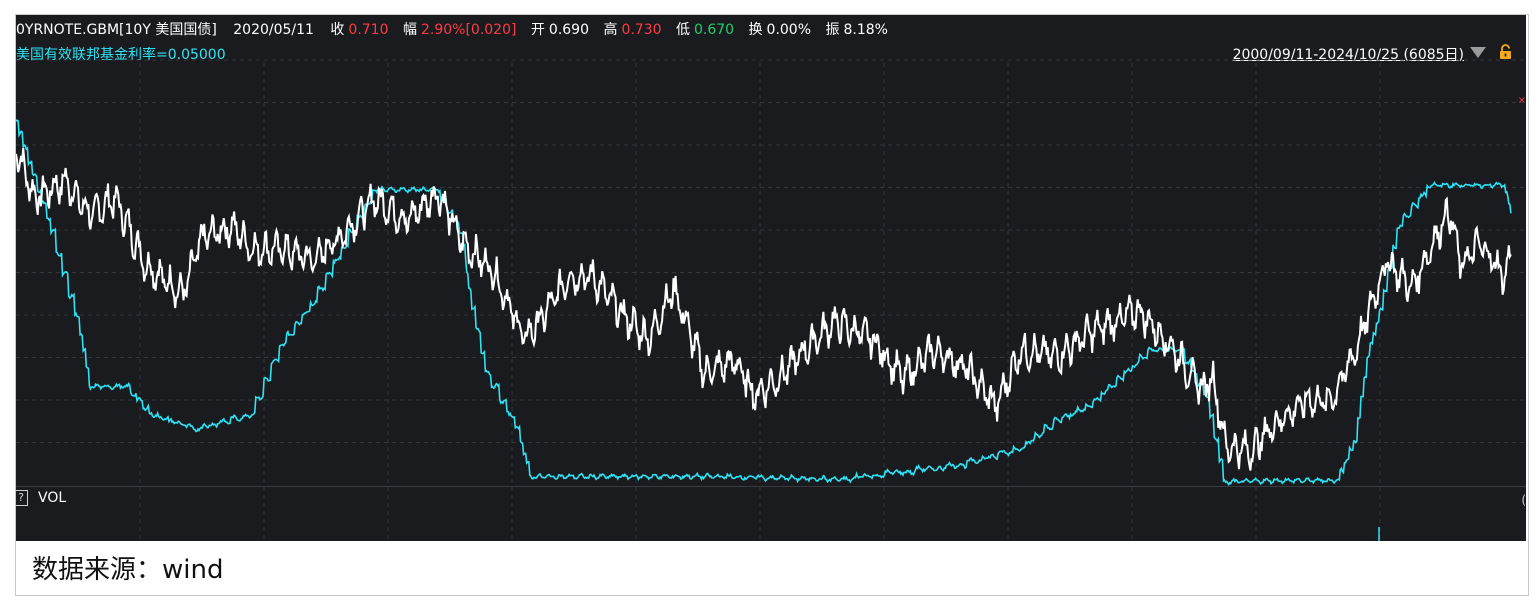 This screenshot has height=603, width=1537. I want to click on amplitude-label: 振, so click(832, 30).